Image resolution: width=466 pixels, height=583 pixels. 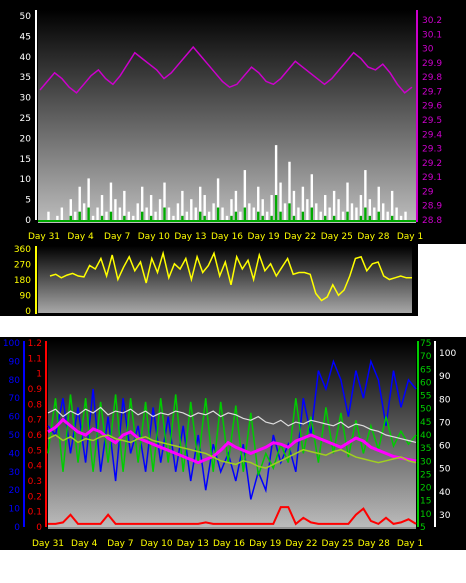 I want to click on axis-white-tick-label: 80, so click(x=445, y=400).